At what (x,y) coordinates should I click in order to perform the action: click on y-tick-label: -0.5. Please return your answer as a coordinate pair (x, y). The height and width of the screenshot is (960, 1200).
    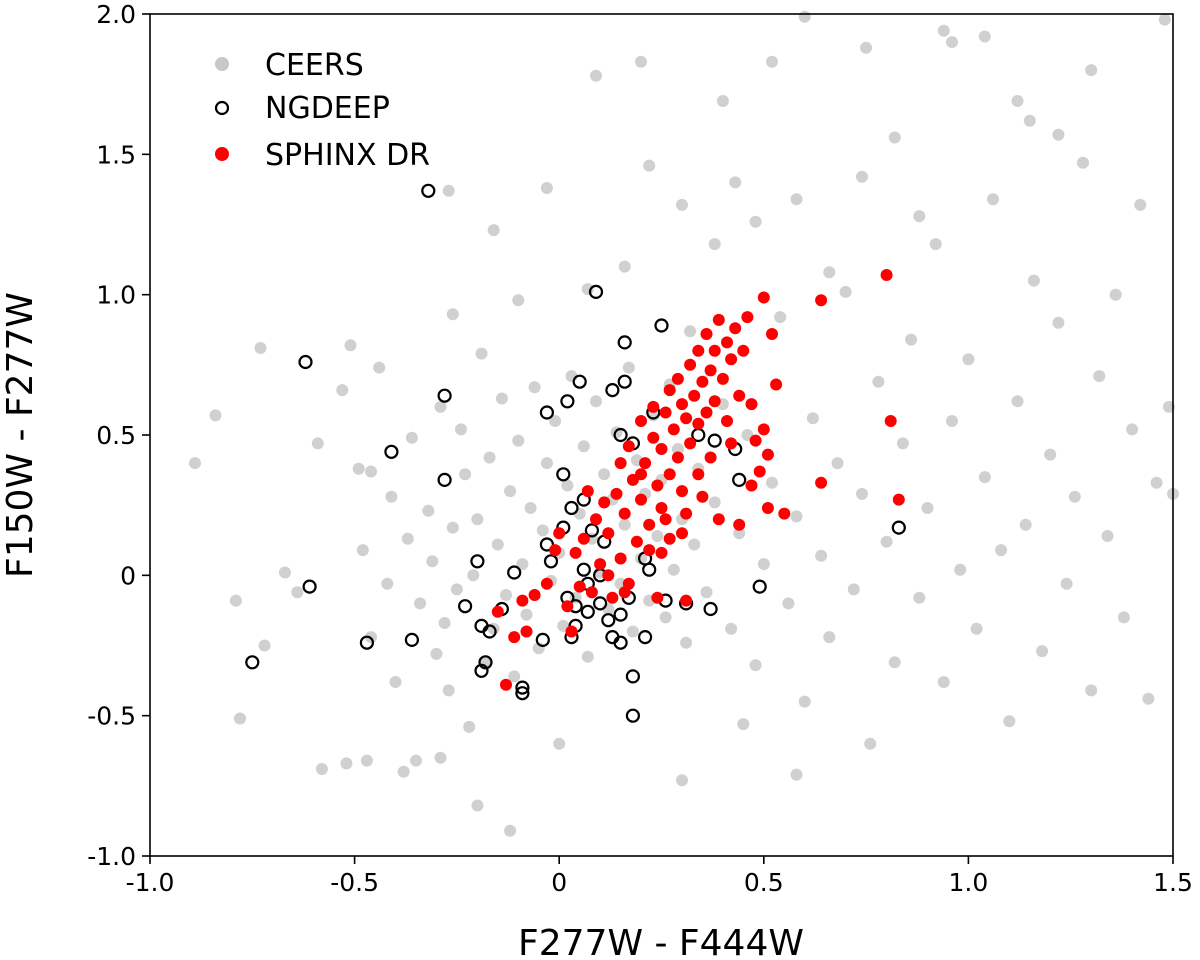
    Looking at the image, I should click on (111, 716).